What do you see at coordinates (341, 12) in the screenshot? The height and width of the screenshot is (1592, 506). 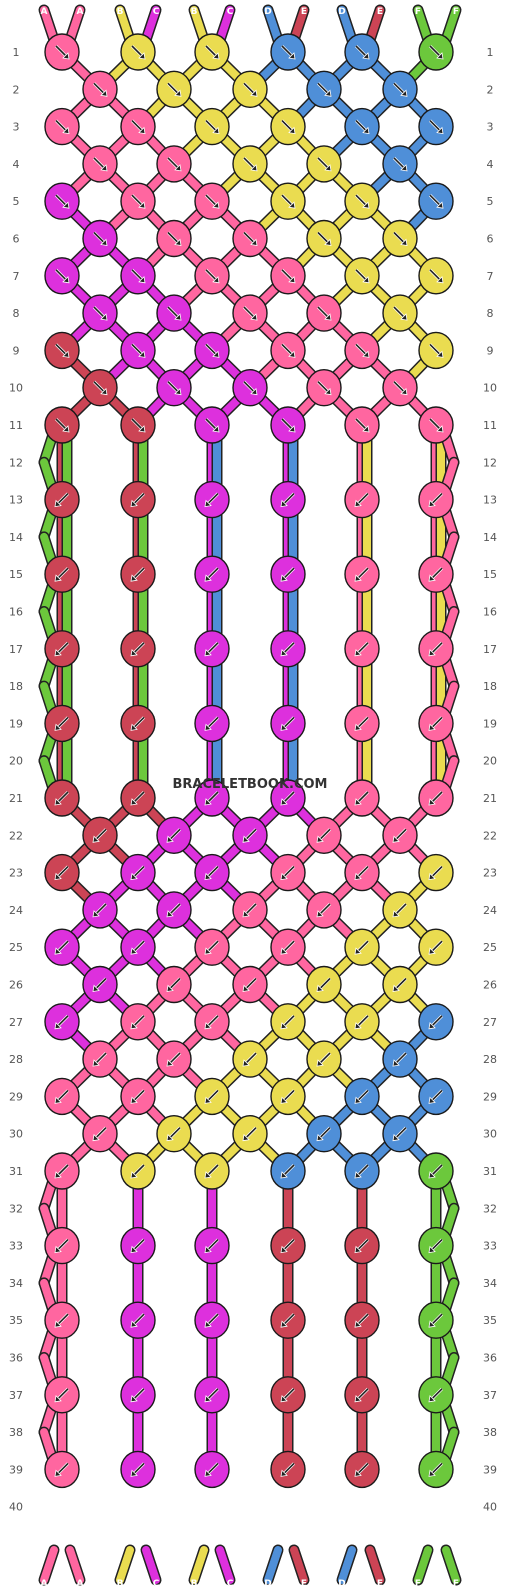 I see `top-string-label: D` at bounding box center [341, 12].